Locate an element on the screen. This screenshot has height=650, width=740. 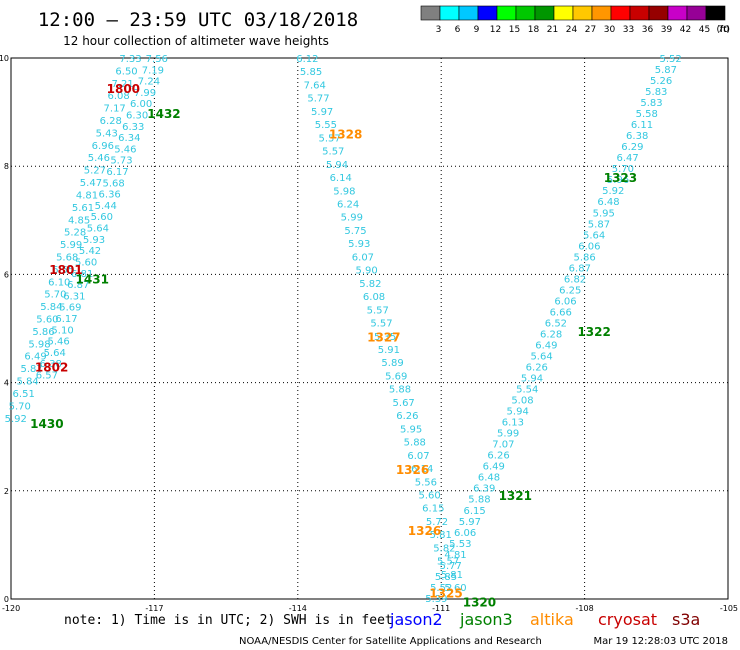
swh-value: 6.06 is located at coordinates (465, 533).